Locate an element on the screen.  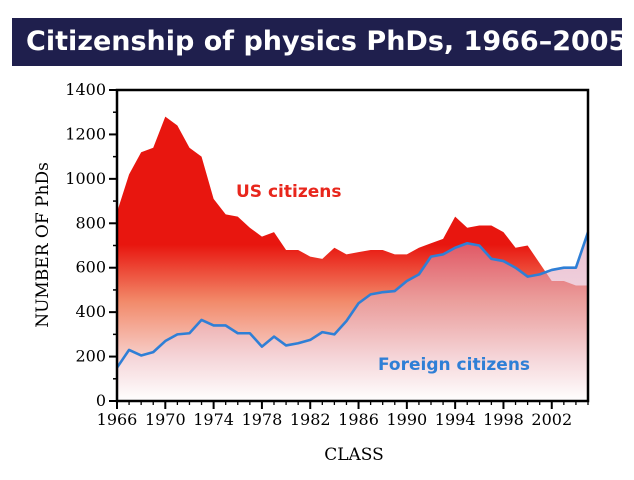
x-tick-label: 1966 is located at coordinates (117, 419).